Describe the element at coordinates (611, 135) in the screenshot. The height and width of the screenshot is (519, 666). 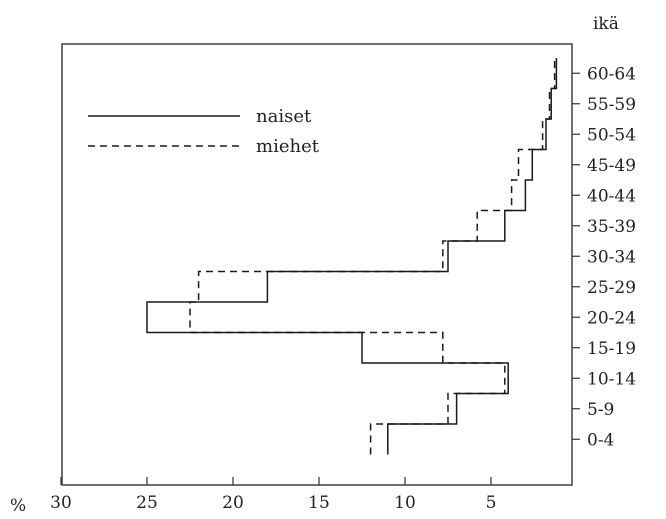
I see `y-tick-label-50-54: 50-54` at that location.